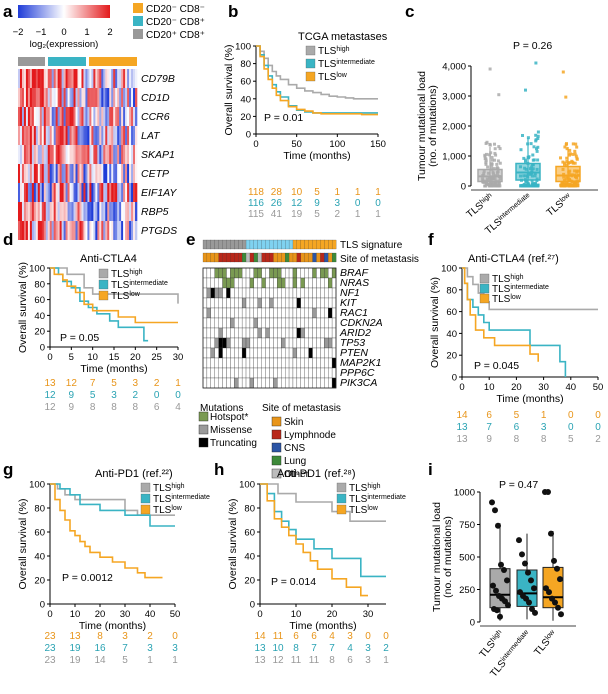  Describe the element at coordinates (378, 144) in the screenshot. I see `x-tick-label: 150` at that location.